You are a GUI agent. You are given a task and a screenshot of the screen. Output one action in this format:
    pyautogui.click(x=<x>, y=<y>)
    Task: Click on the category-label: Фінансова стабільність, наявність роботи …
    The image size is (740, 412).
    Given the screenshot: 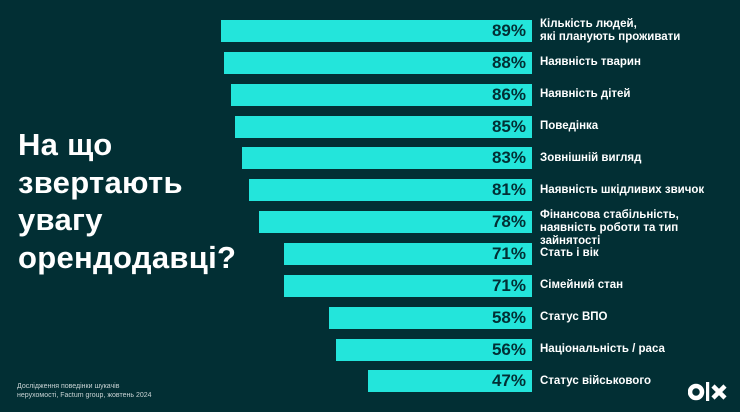 What is the action you would take?
    pyautogui.click(x=640, y=228)
    